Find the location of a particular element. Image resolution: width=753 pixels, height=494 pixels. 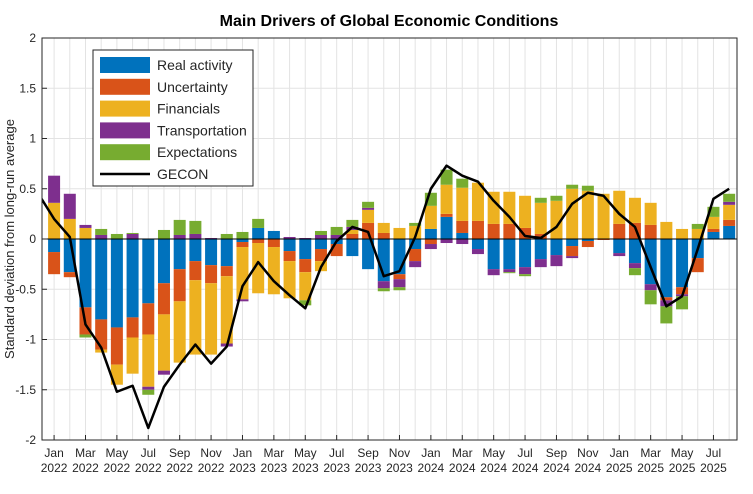

legend-swatch-transportation is located at coordinates (125, 130).